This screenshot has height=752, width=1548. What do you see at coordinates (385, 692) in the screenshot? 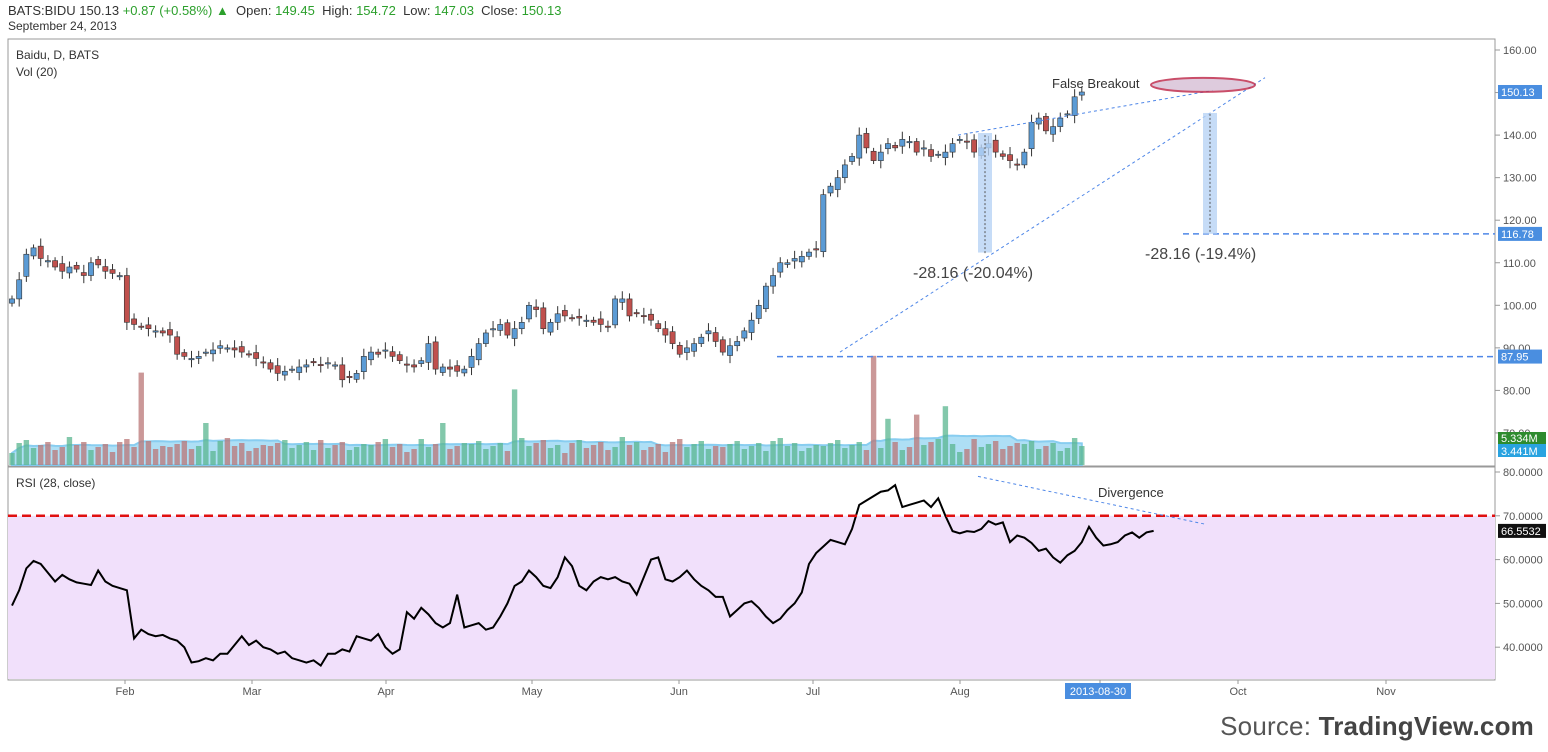
I see `x-tick-label: Apr` at bounding box center [385, 692].